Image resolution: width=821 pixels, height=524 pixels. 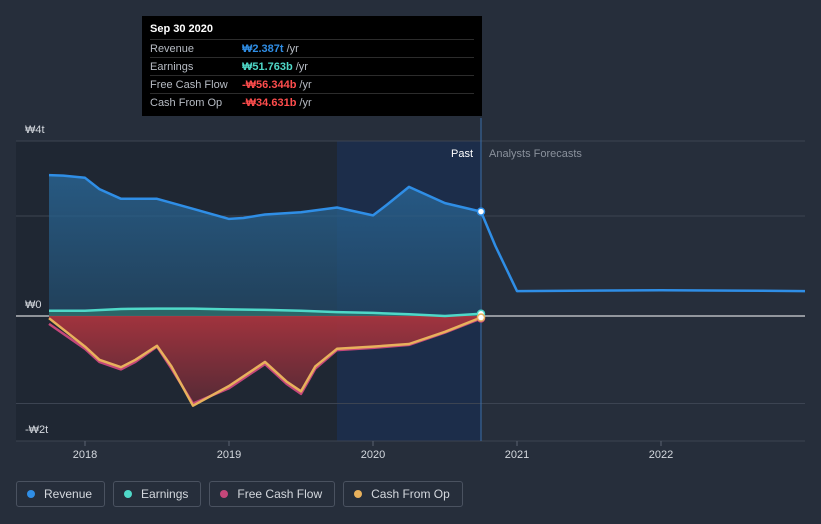 I want to click on x-tick-label: 2018, so click(x=85, y=455).